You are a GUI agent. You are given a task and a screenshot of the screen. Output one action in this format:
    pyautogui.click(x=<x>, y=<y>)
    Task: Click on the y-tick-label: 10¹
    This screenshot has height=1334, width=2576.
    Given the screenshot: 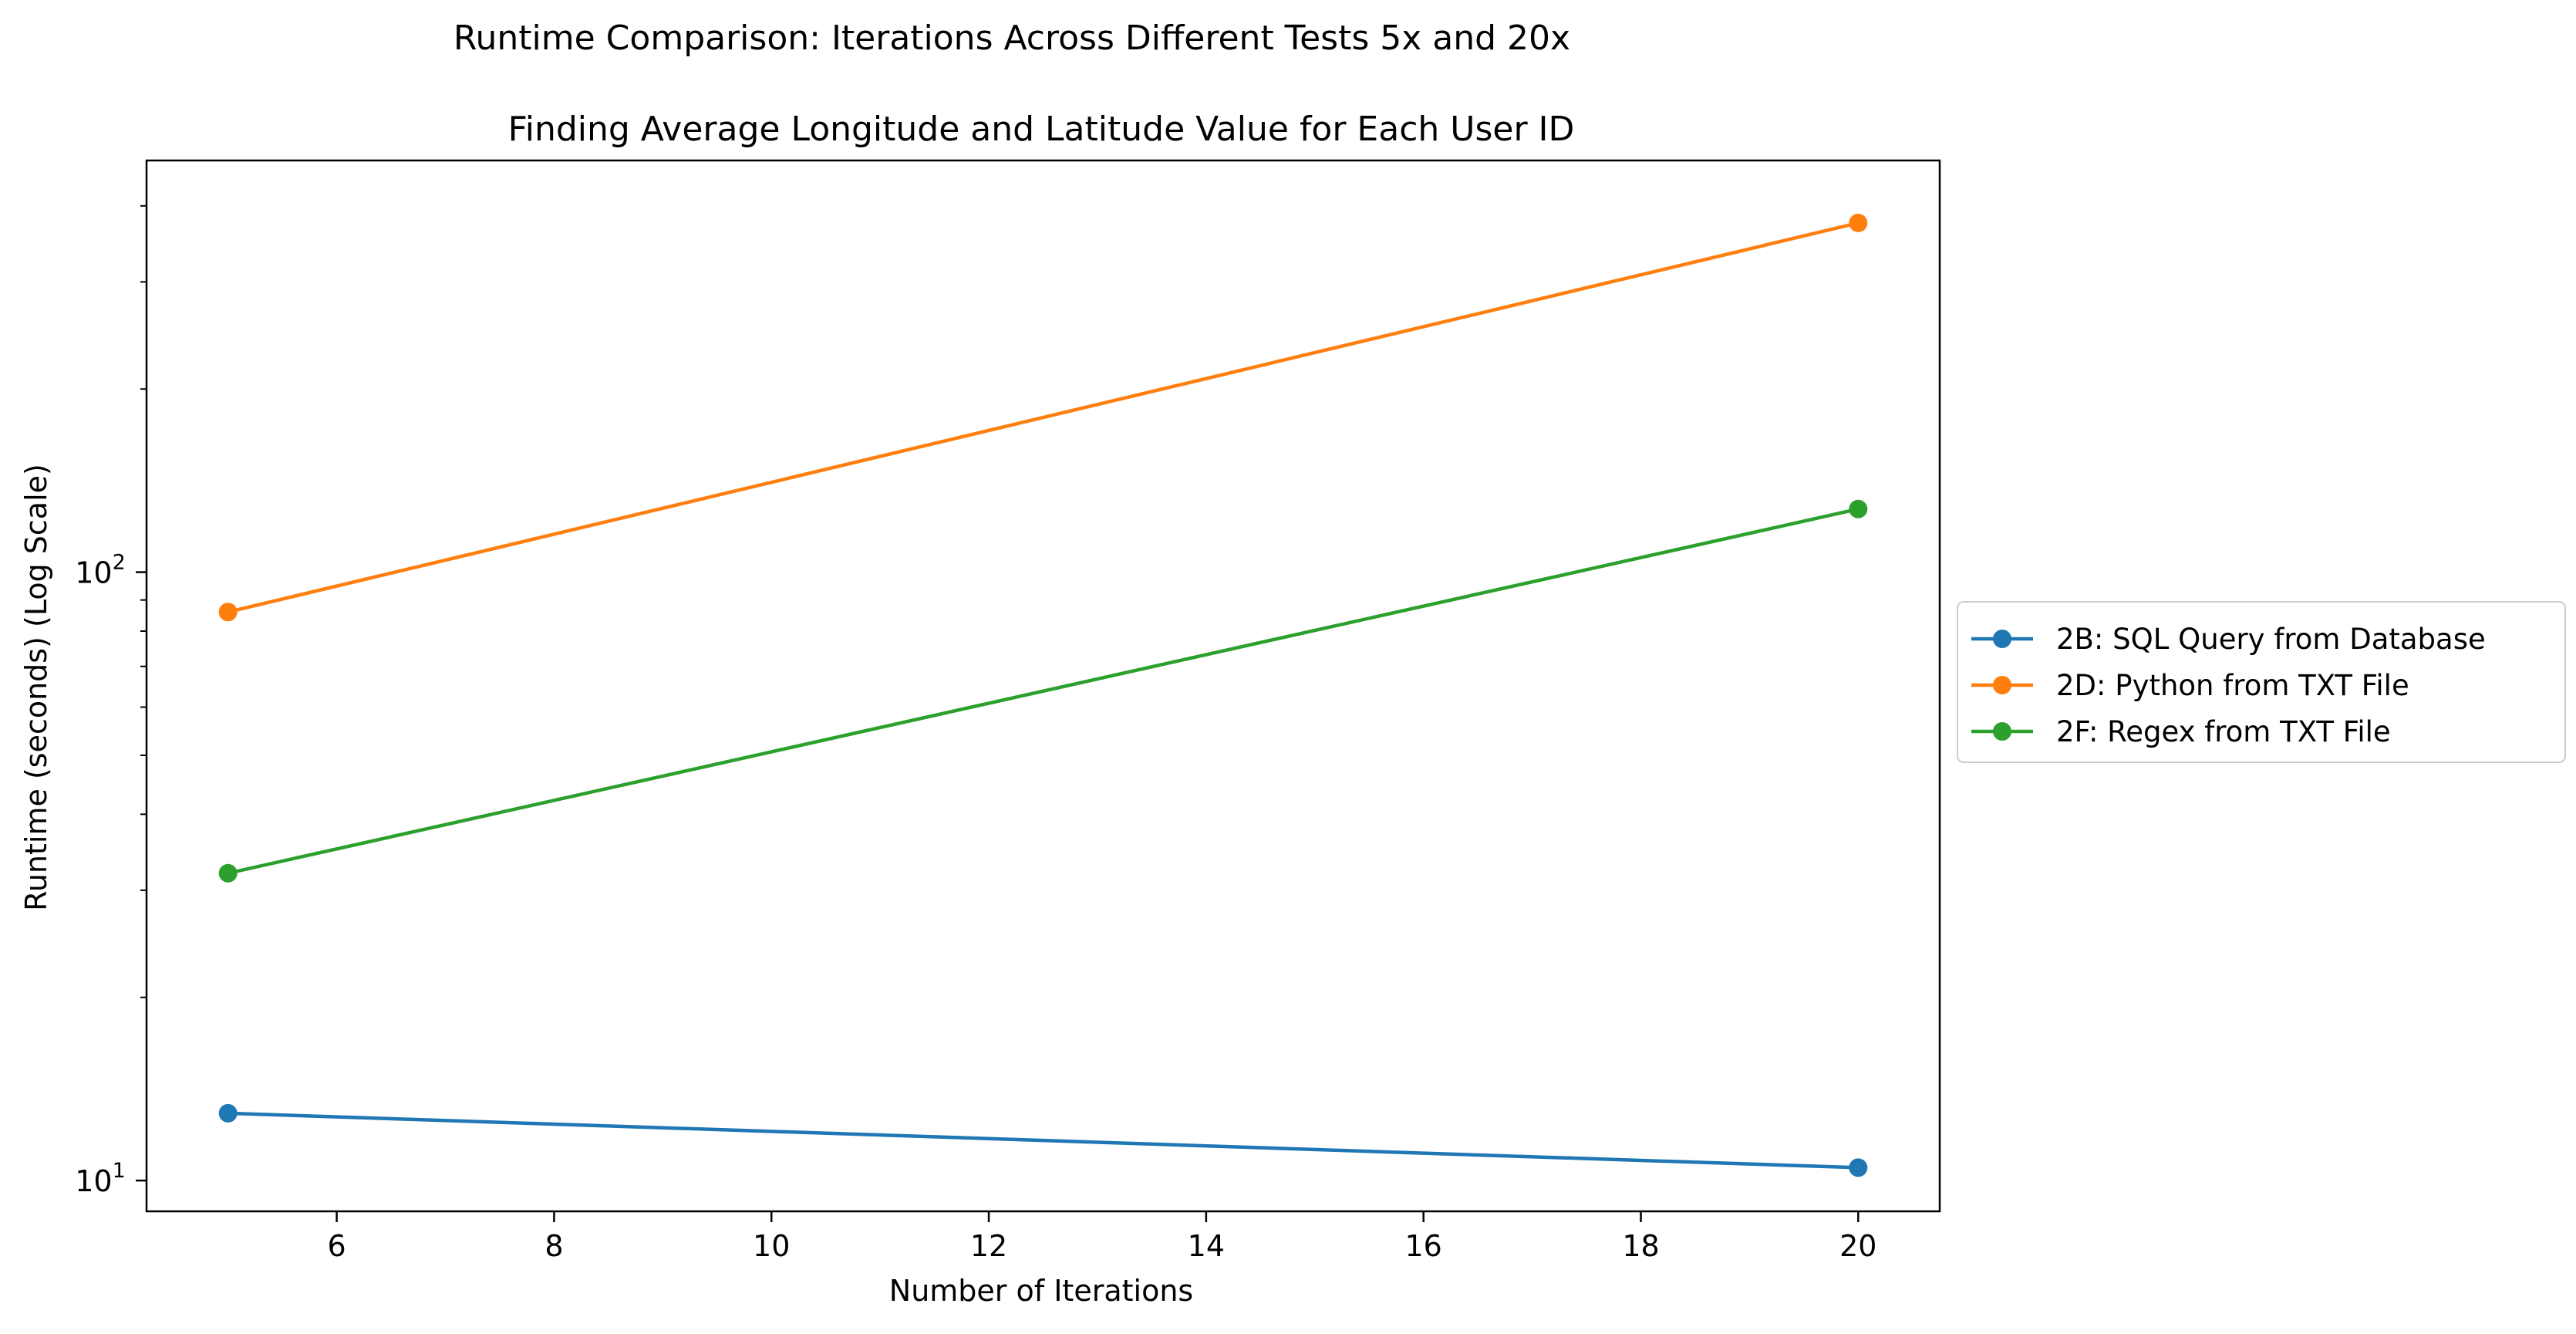 What is the action you would take?
    pyautogui.click(x=100, y=1178)
    